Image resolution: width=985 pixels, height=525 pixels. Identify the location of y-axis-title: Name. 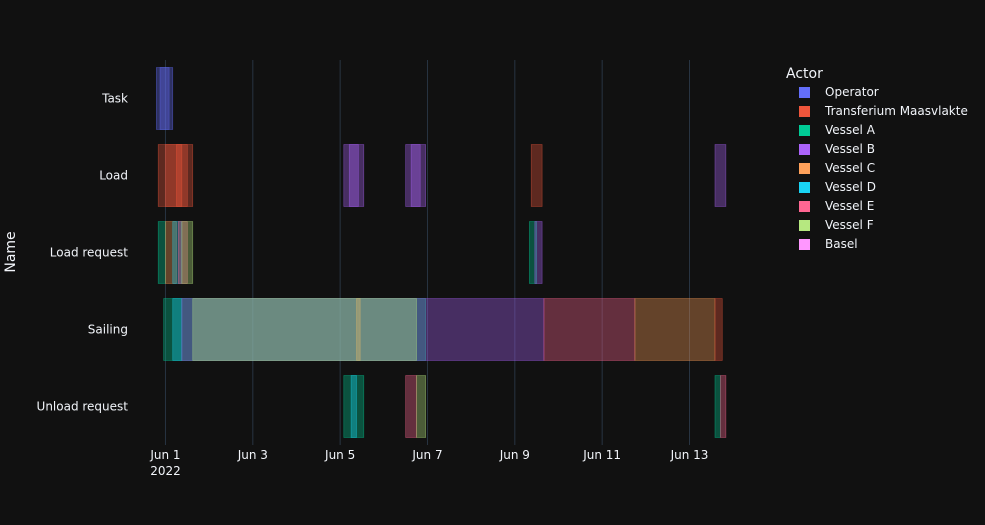
(11, 251).